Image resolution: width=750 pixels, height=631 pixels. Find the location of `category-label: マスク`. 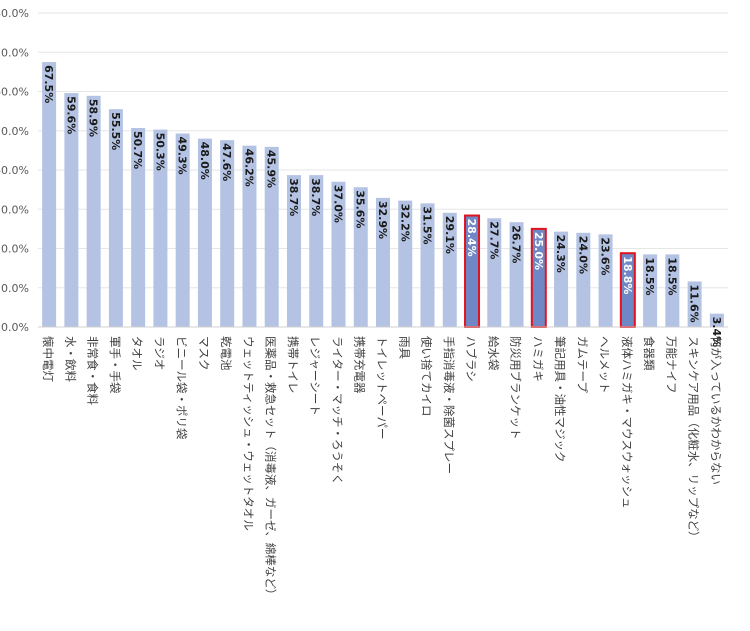

category-label: マスク is located at coordinates (204, 353).